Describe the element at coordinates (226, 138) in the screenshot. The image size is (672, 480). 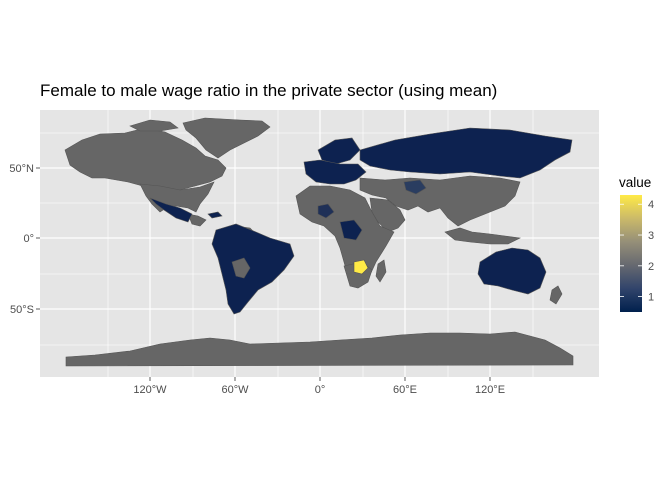
I see `greenland` at that location.